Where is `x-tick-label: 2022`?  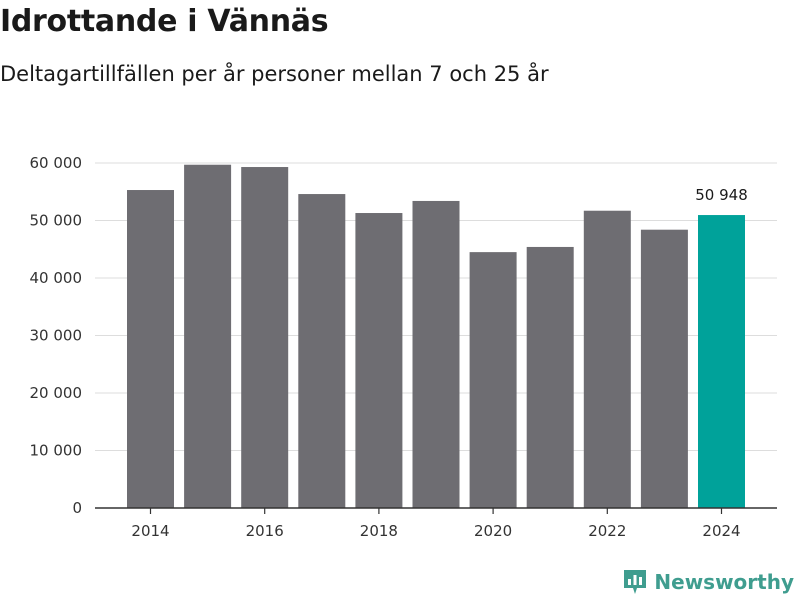
x-tick-label: 2022 is located at coordinates (607, 531).